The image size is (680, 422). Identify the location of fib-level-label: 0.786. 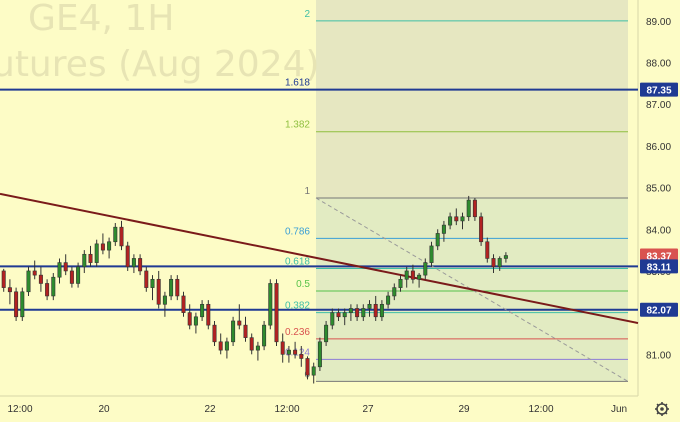
(297, 231).